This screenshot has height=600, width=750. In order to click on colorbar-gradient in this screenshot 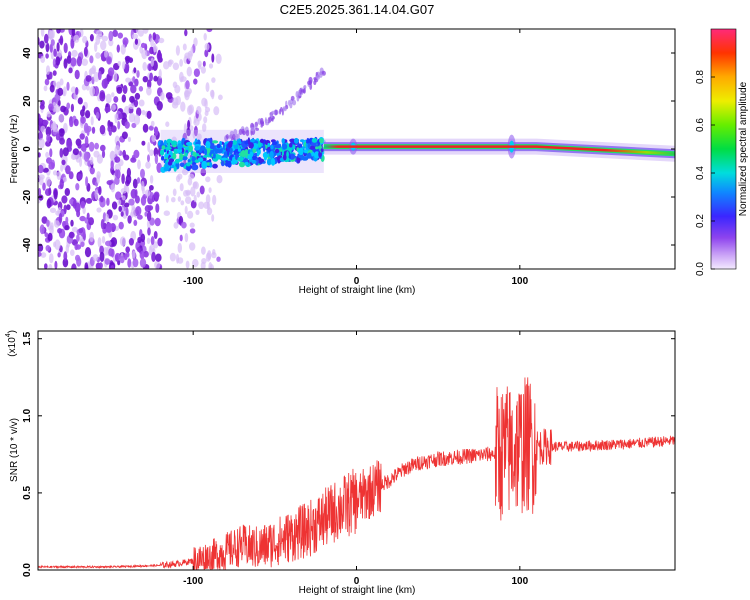, I will do `click(723, 149)`.